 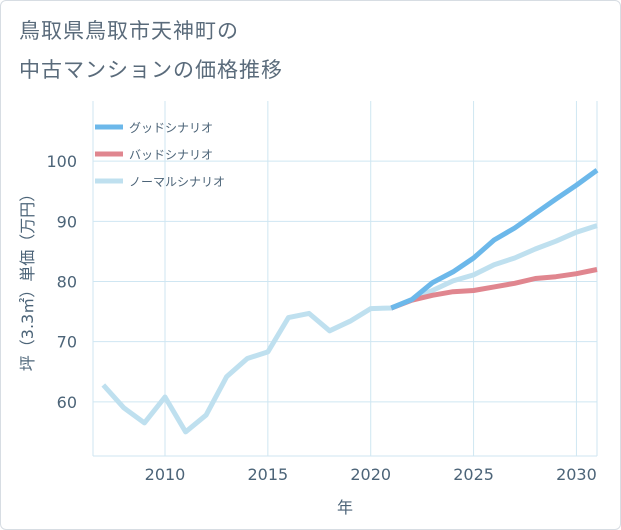 I want to click on x-tick-label: 2020, so click(x=370, y=474).